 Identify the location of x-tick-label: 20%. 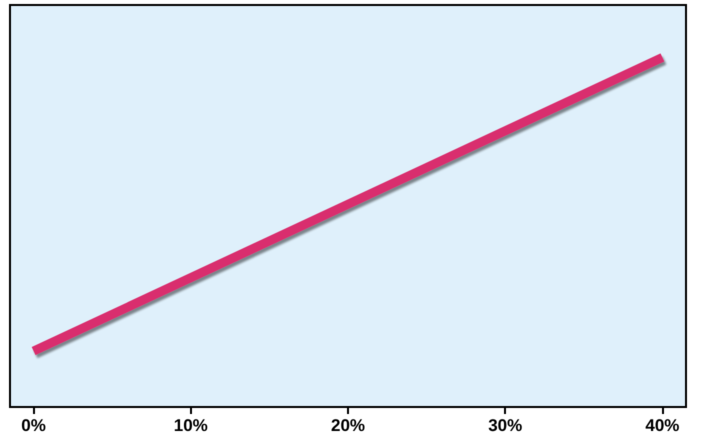
(348, 425).